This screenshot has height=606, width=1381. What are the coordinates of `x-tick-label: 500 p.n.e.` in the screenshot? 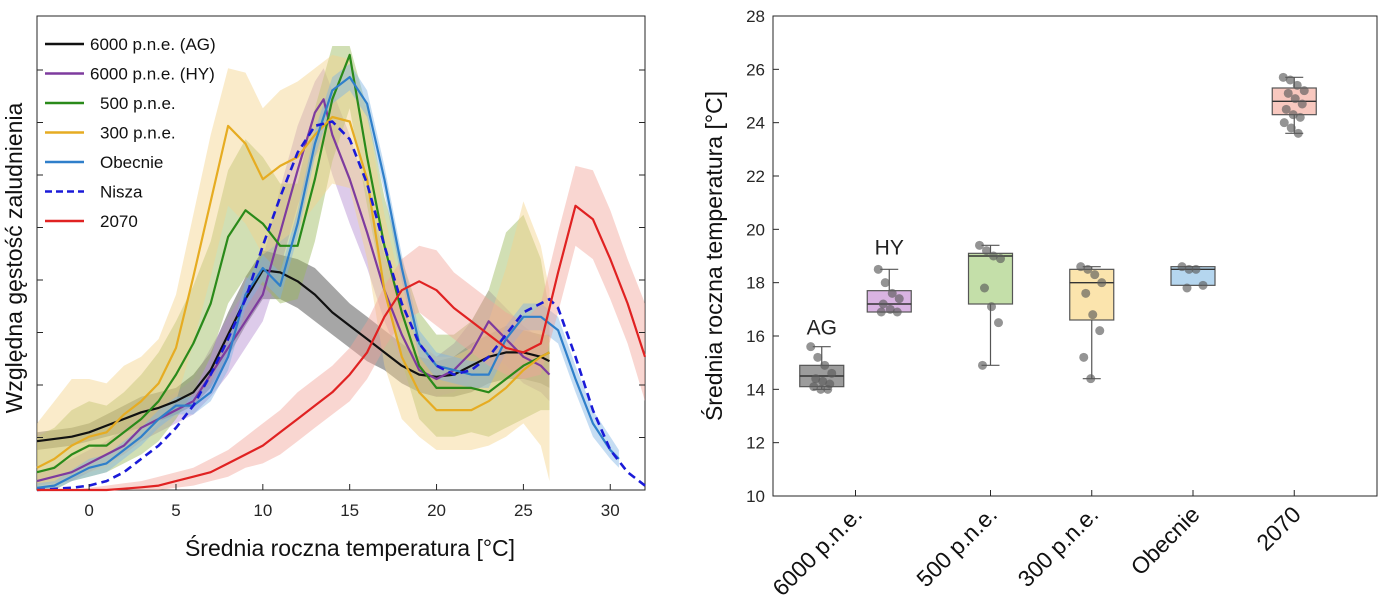 It's located at (956, 546).